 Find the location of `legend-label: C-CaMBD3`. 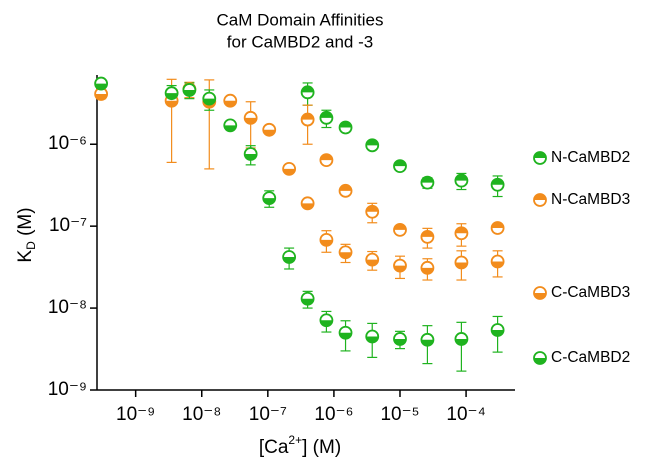

legend-label: C-CaMBD3 is located at coordinates (590, 292).